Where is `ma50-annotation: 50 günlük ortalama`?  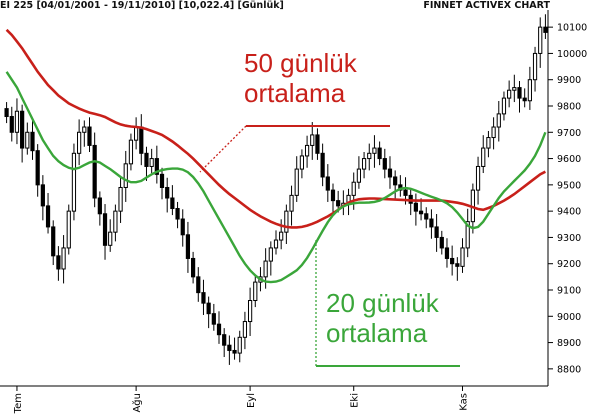
ma50-annotation: 50 günlük ortalama is located at coordinates (300, 78).